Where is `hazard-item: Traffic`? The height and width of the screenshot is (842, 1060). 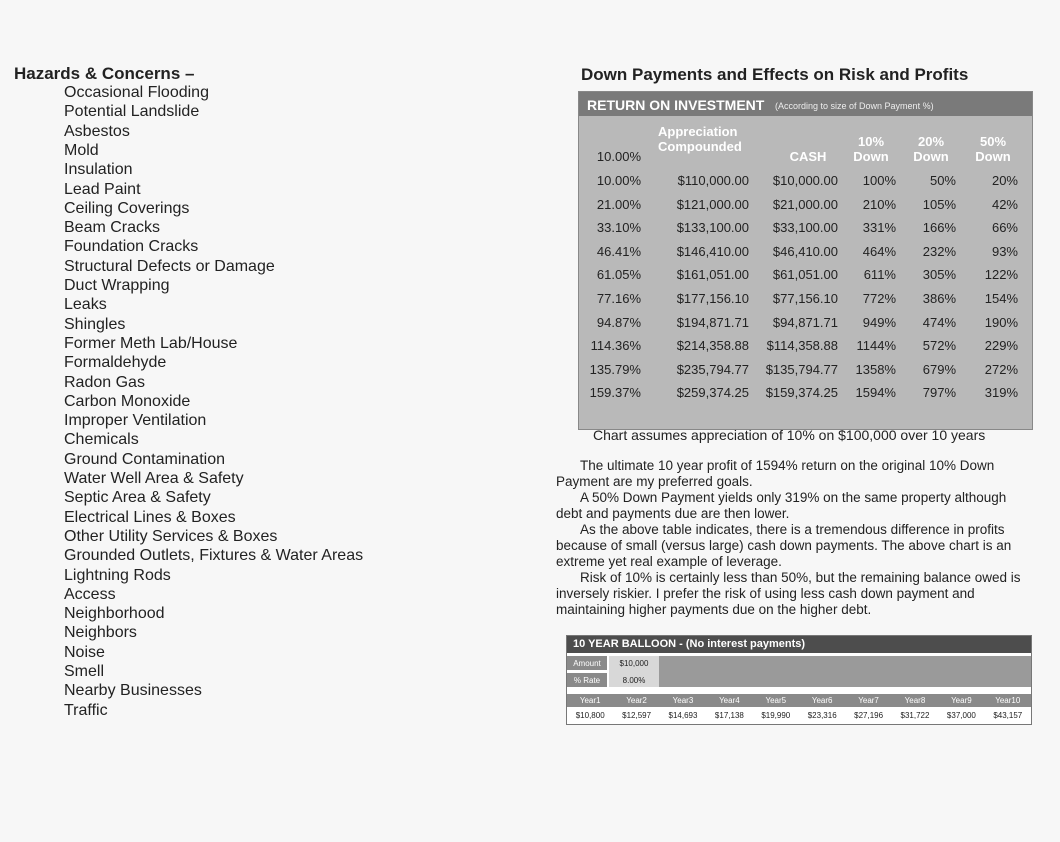
hazard-item: Traffic is located at coordinates (86, 710).